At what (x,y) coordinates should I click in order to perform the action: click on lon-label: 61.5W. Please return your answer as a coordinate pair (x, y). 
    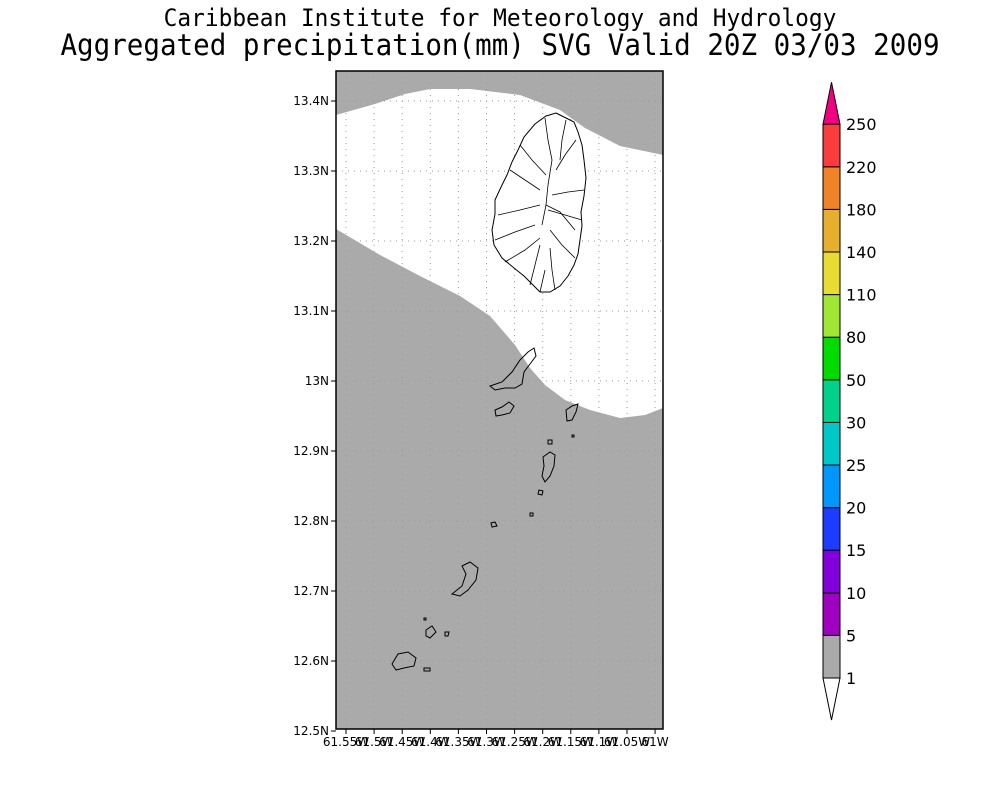
    Looking at the image, I should click on (374, 742).